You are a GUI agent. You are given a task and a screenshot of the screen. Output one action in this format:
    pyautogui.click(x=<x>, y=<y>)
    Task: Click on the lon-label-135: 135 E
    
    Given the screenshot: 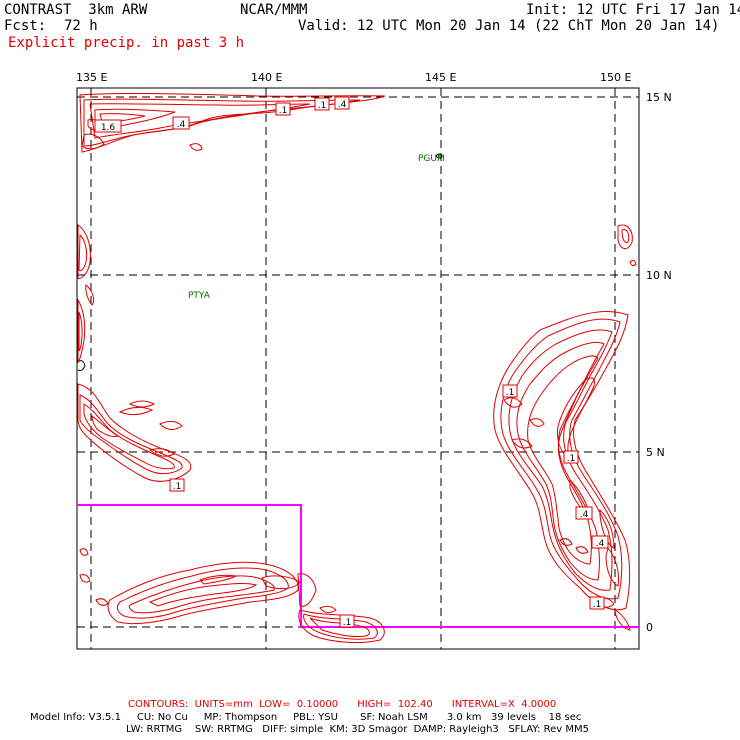 What is the action you would take?
    pyautogui.click(x=92, y=77)
    